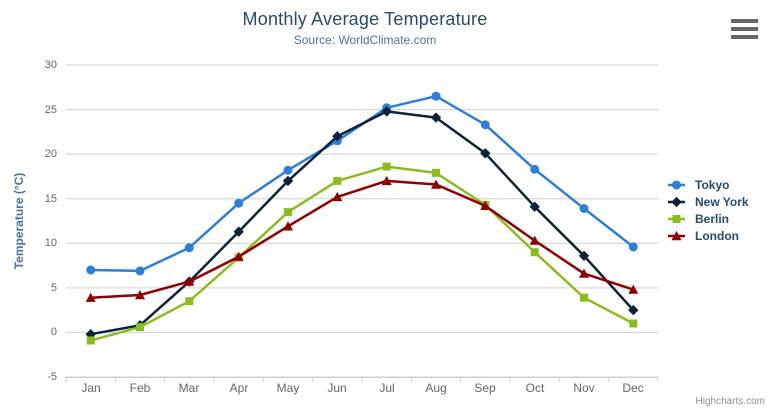 The height and width of the screenshot is (416, 769). Describe the element at coordinates (50, 154) in the screenshot. I see `y-tick-label: 20` at that location.